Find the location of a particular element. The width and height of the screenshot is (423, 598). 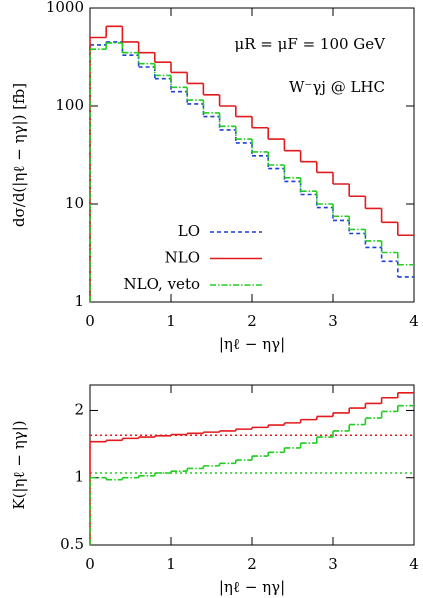

annotation: μR = μF = 100 GeV is located at coordinates (311, 44).